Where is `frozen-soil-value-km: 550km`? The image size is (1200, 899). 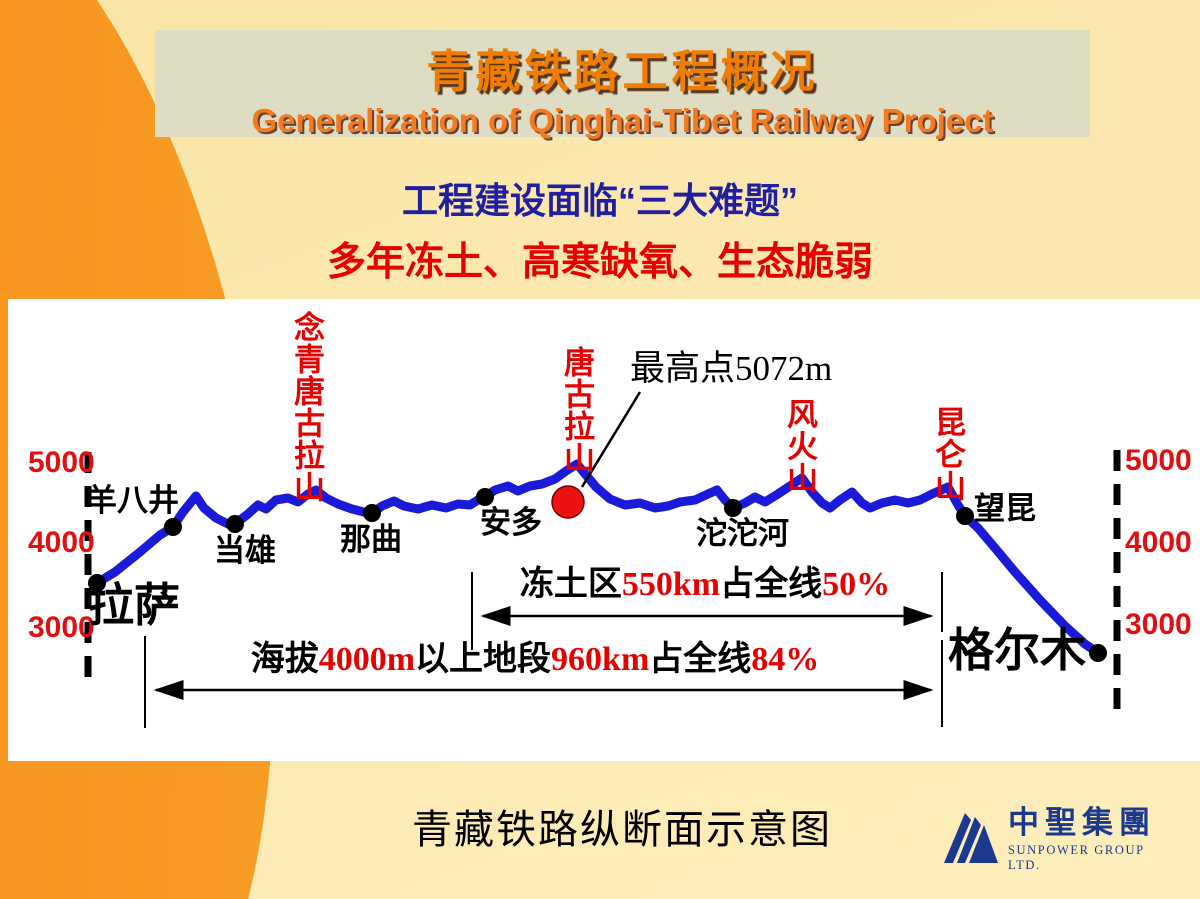
frozen-soil-value-km: 550km is located at coordinates (671, 584).